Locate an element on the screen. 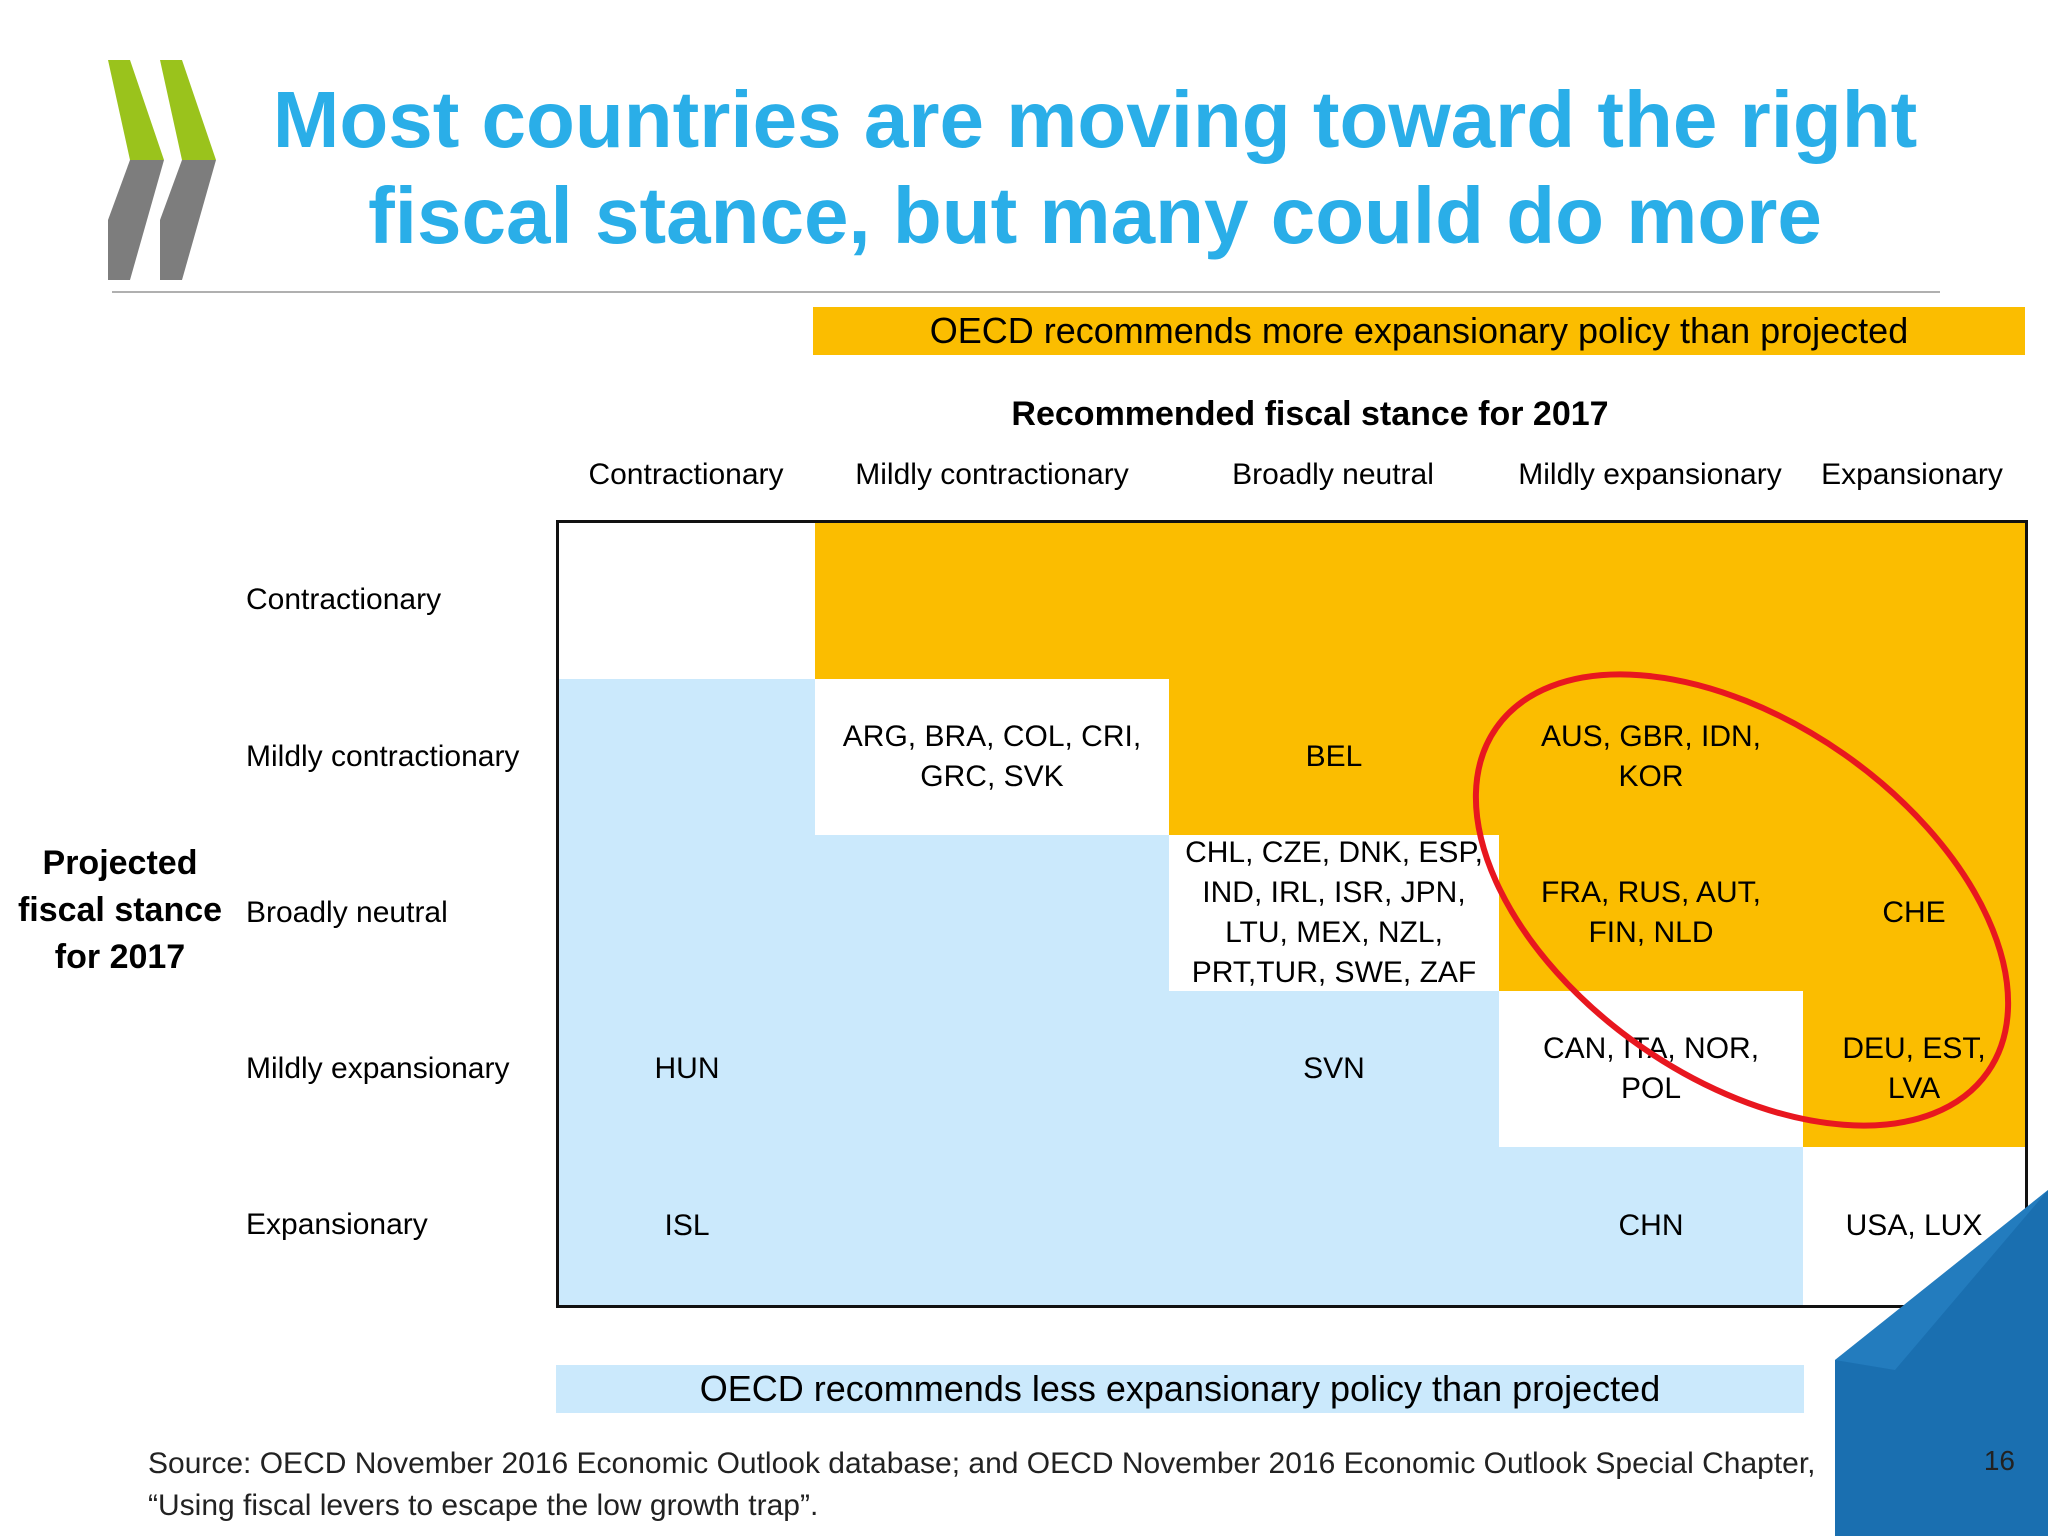 Image resolution: width=2048 pixels, height=1536 pixels. title-divider is located at coordinates (1026, 292).